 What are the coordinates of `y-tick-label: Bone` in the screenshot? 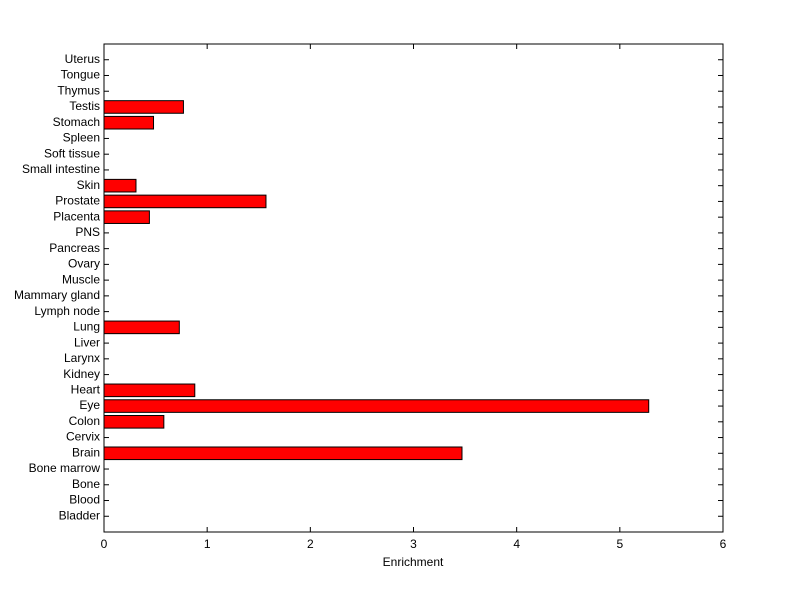 It's located at (86, 484).